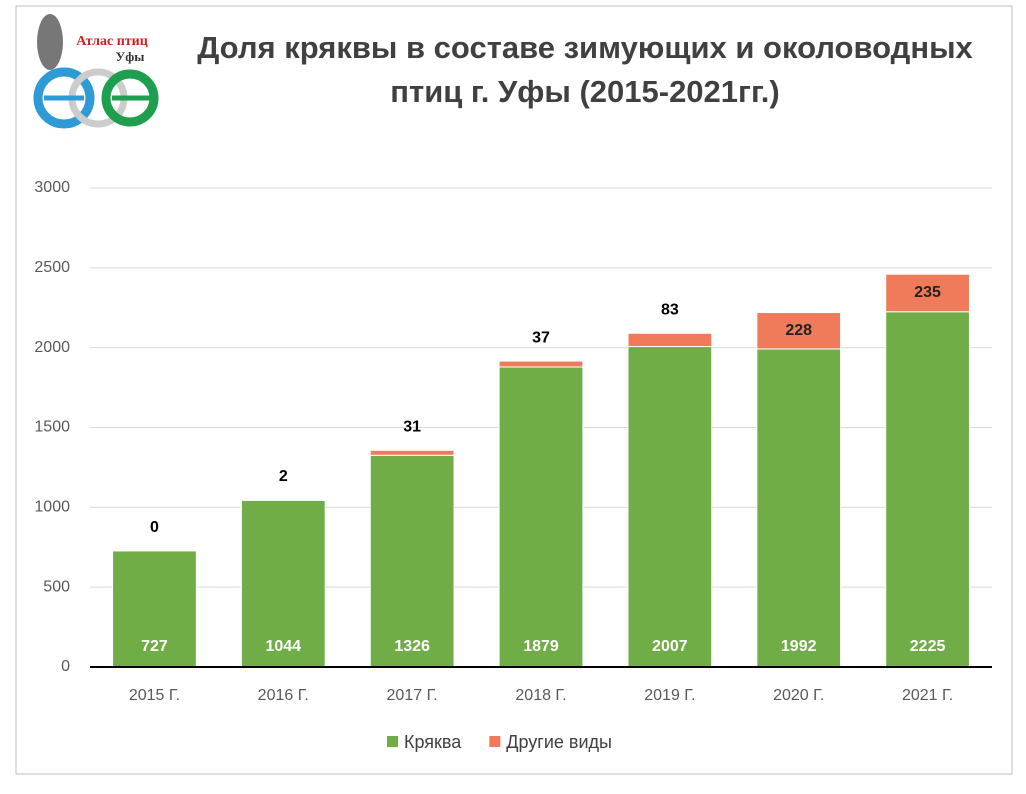  Describe the element at coordinates (52, 187) in the screenshot. I see `y-tick-label: 3000` at that location.